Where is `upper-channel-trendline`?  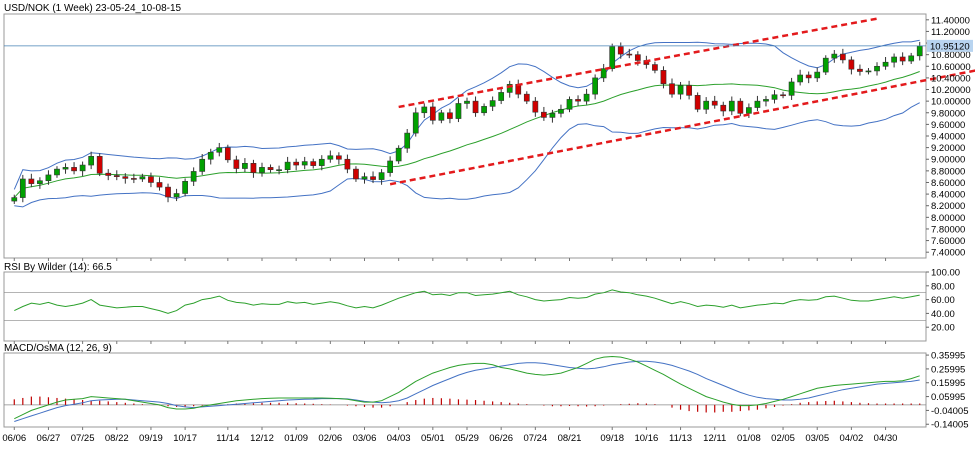
upper-channel-trendline is located at coordinates (638, 63).